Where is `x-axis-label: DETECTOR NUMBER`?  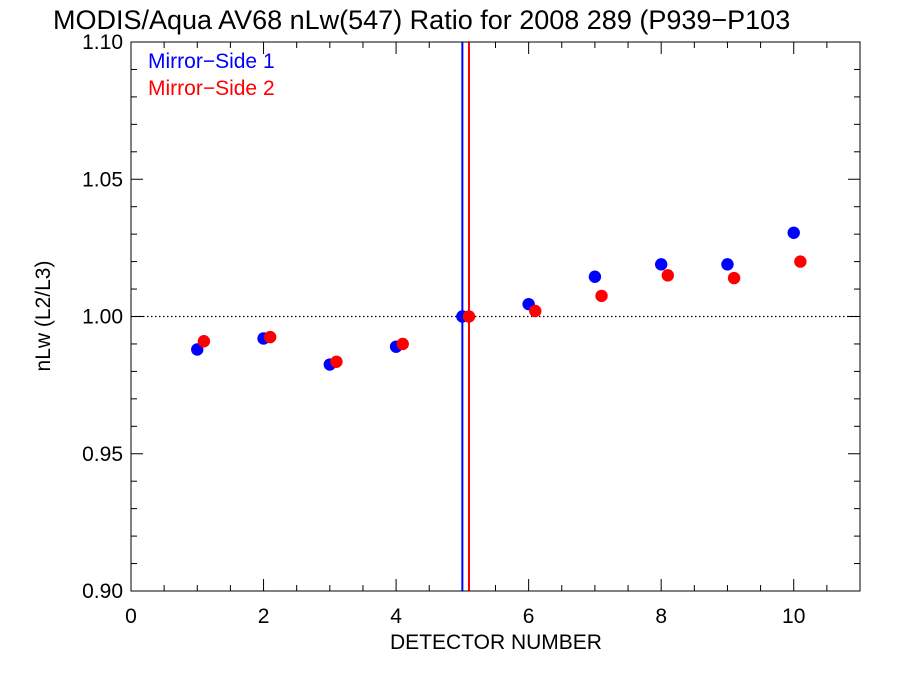
x-axis-label: DETECTOR NUMBER is located at coordinates (496, 642).